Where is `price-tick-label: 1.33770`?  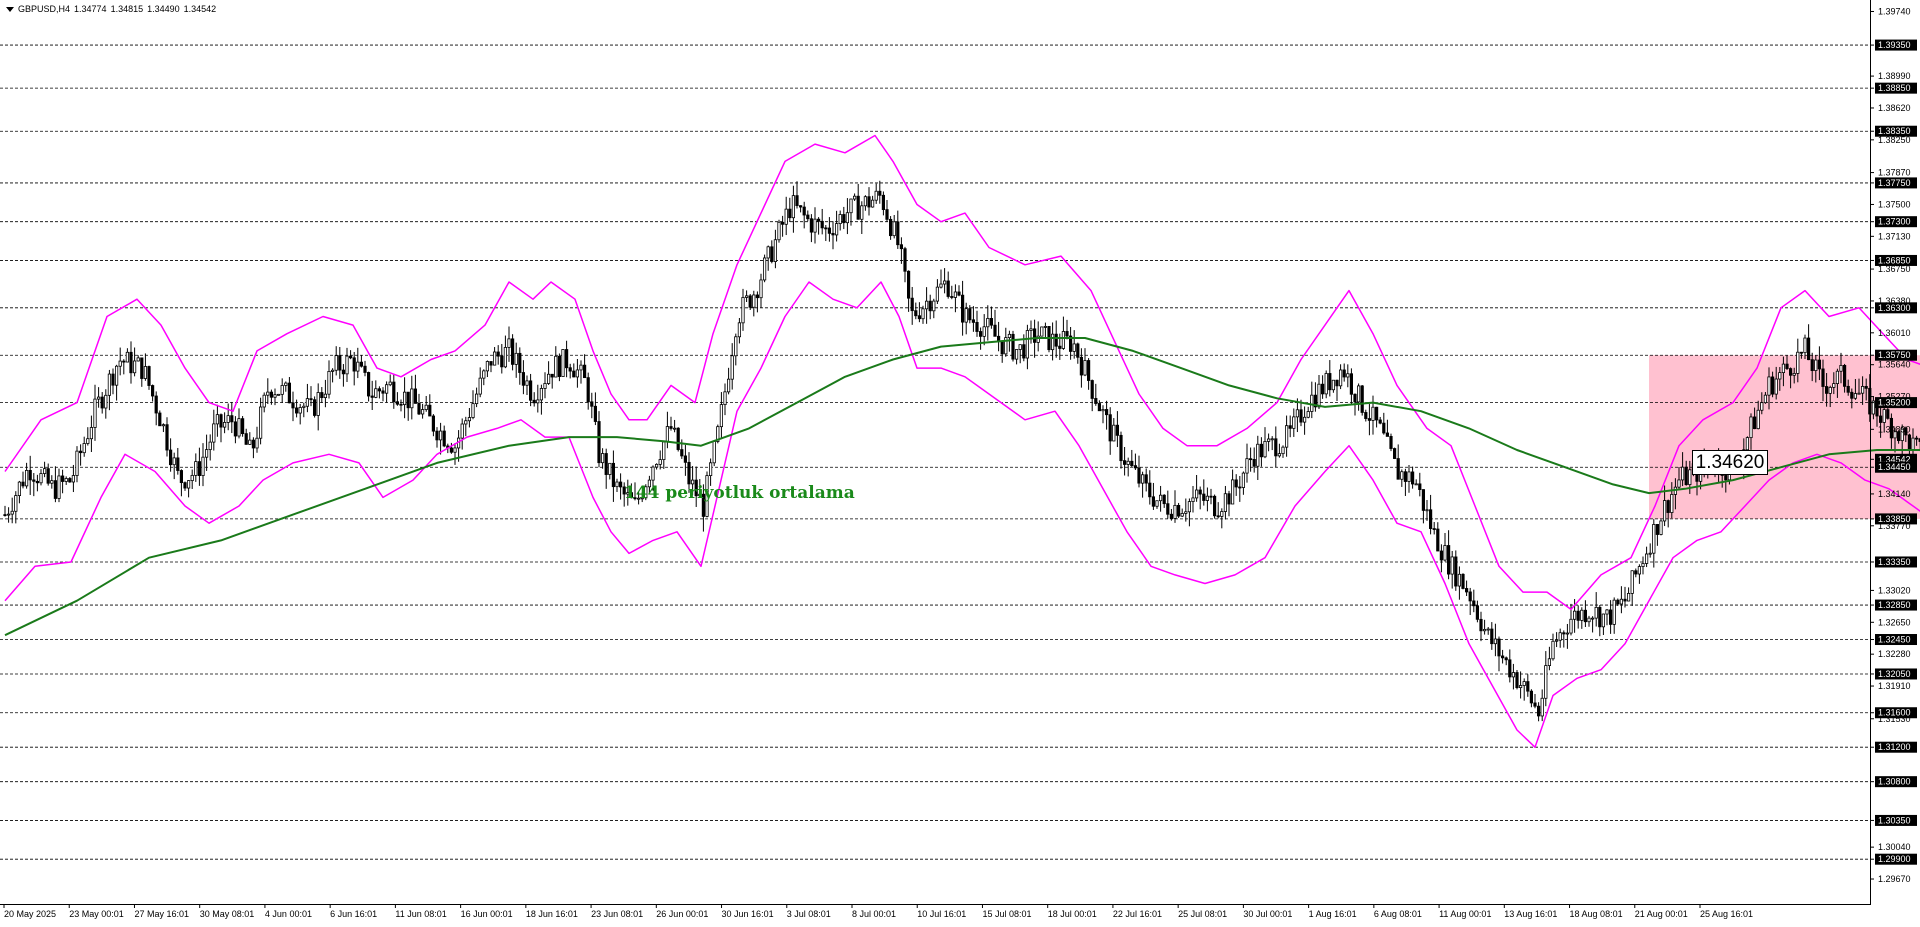 price-tick-label: 1.33770 is located at coordinates (1894, 526).